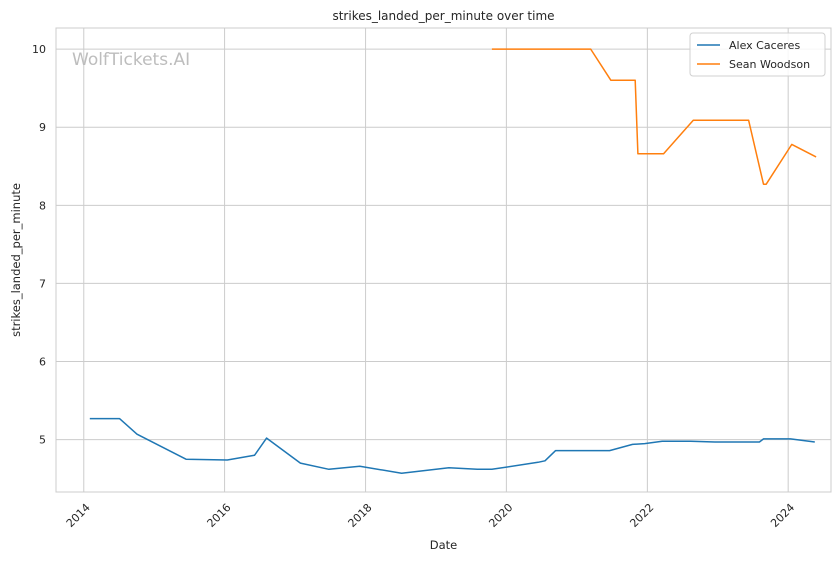 Image resolution: width=840 pixels, height=561 pixels. Describe the element at coordinates (452, 446) in the screenshot. I see `series-line-alex-caceres` at that location.